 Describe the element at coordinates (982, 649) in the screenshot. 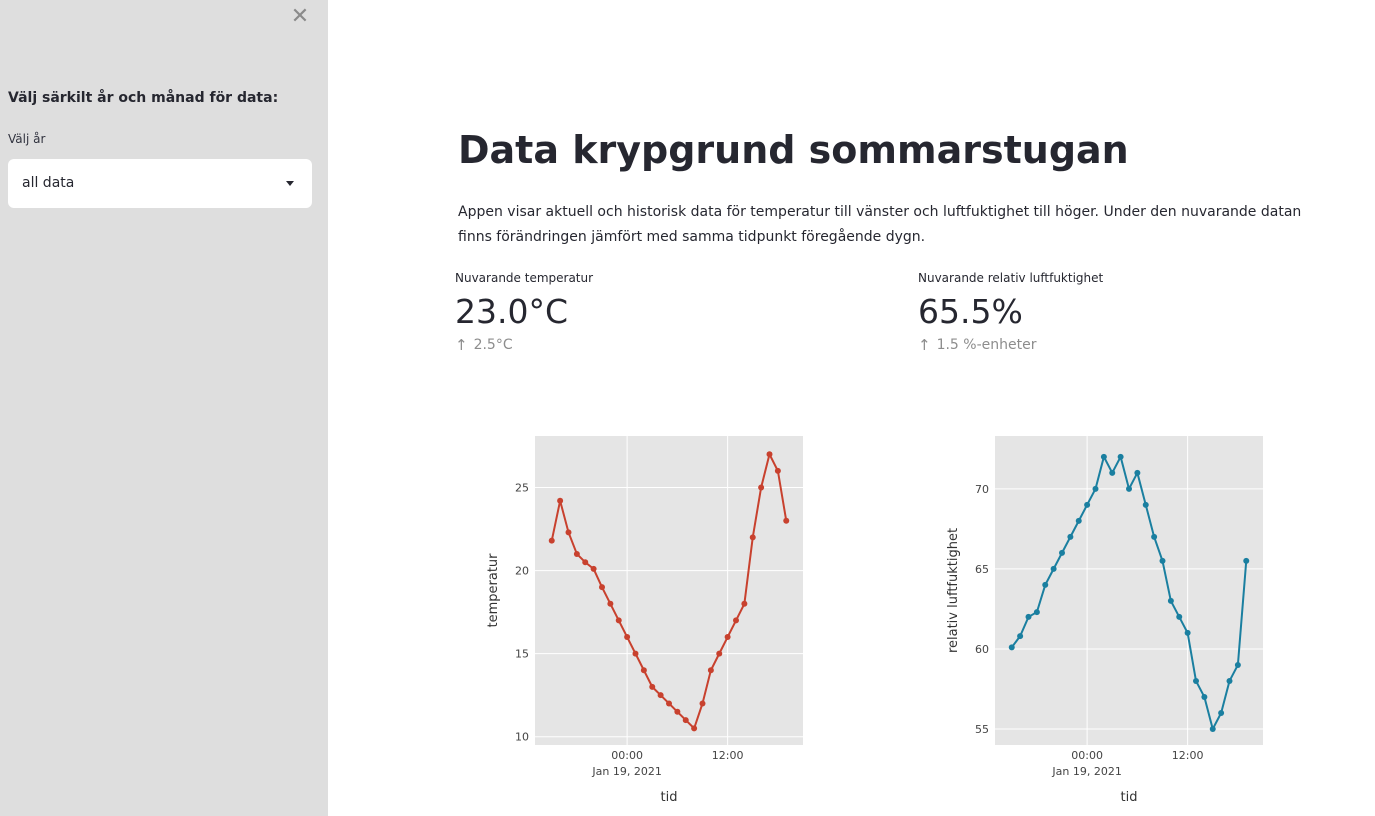

I see `y-tick-label: 60` at that location.